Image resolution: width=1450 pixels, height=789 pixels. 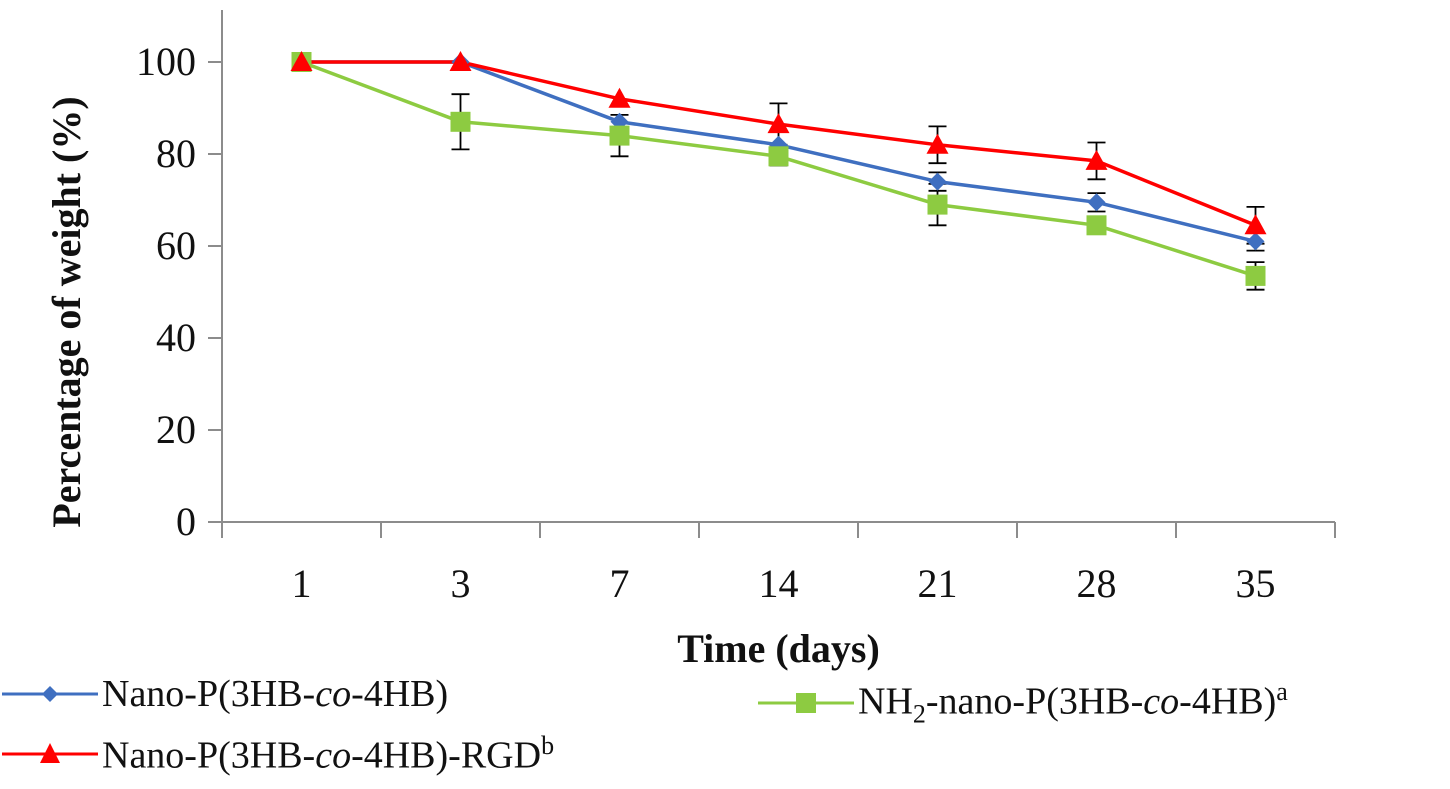 What do you see at coordinates (176, 337) in the screenshot?
I see `y-tick-label-40: 40` at bounding box center [176, 337].